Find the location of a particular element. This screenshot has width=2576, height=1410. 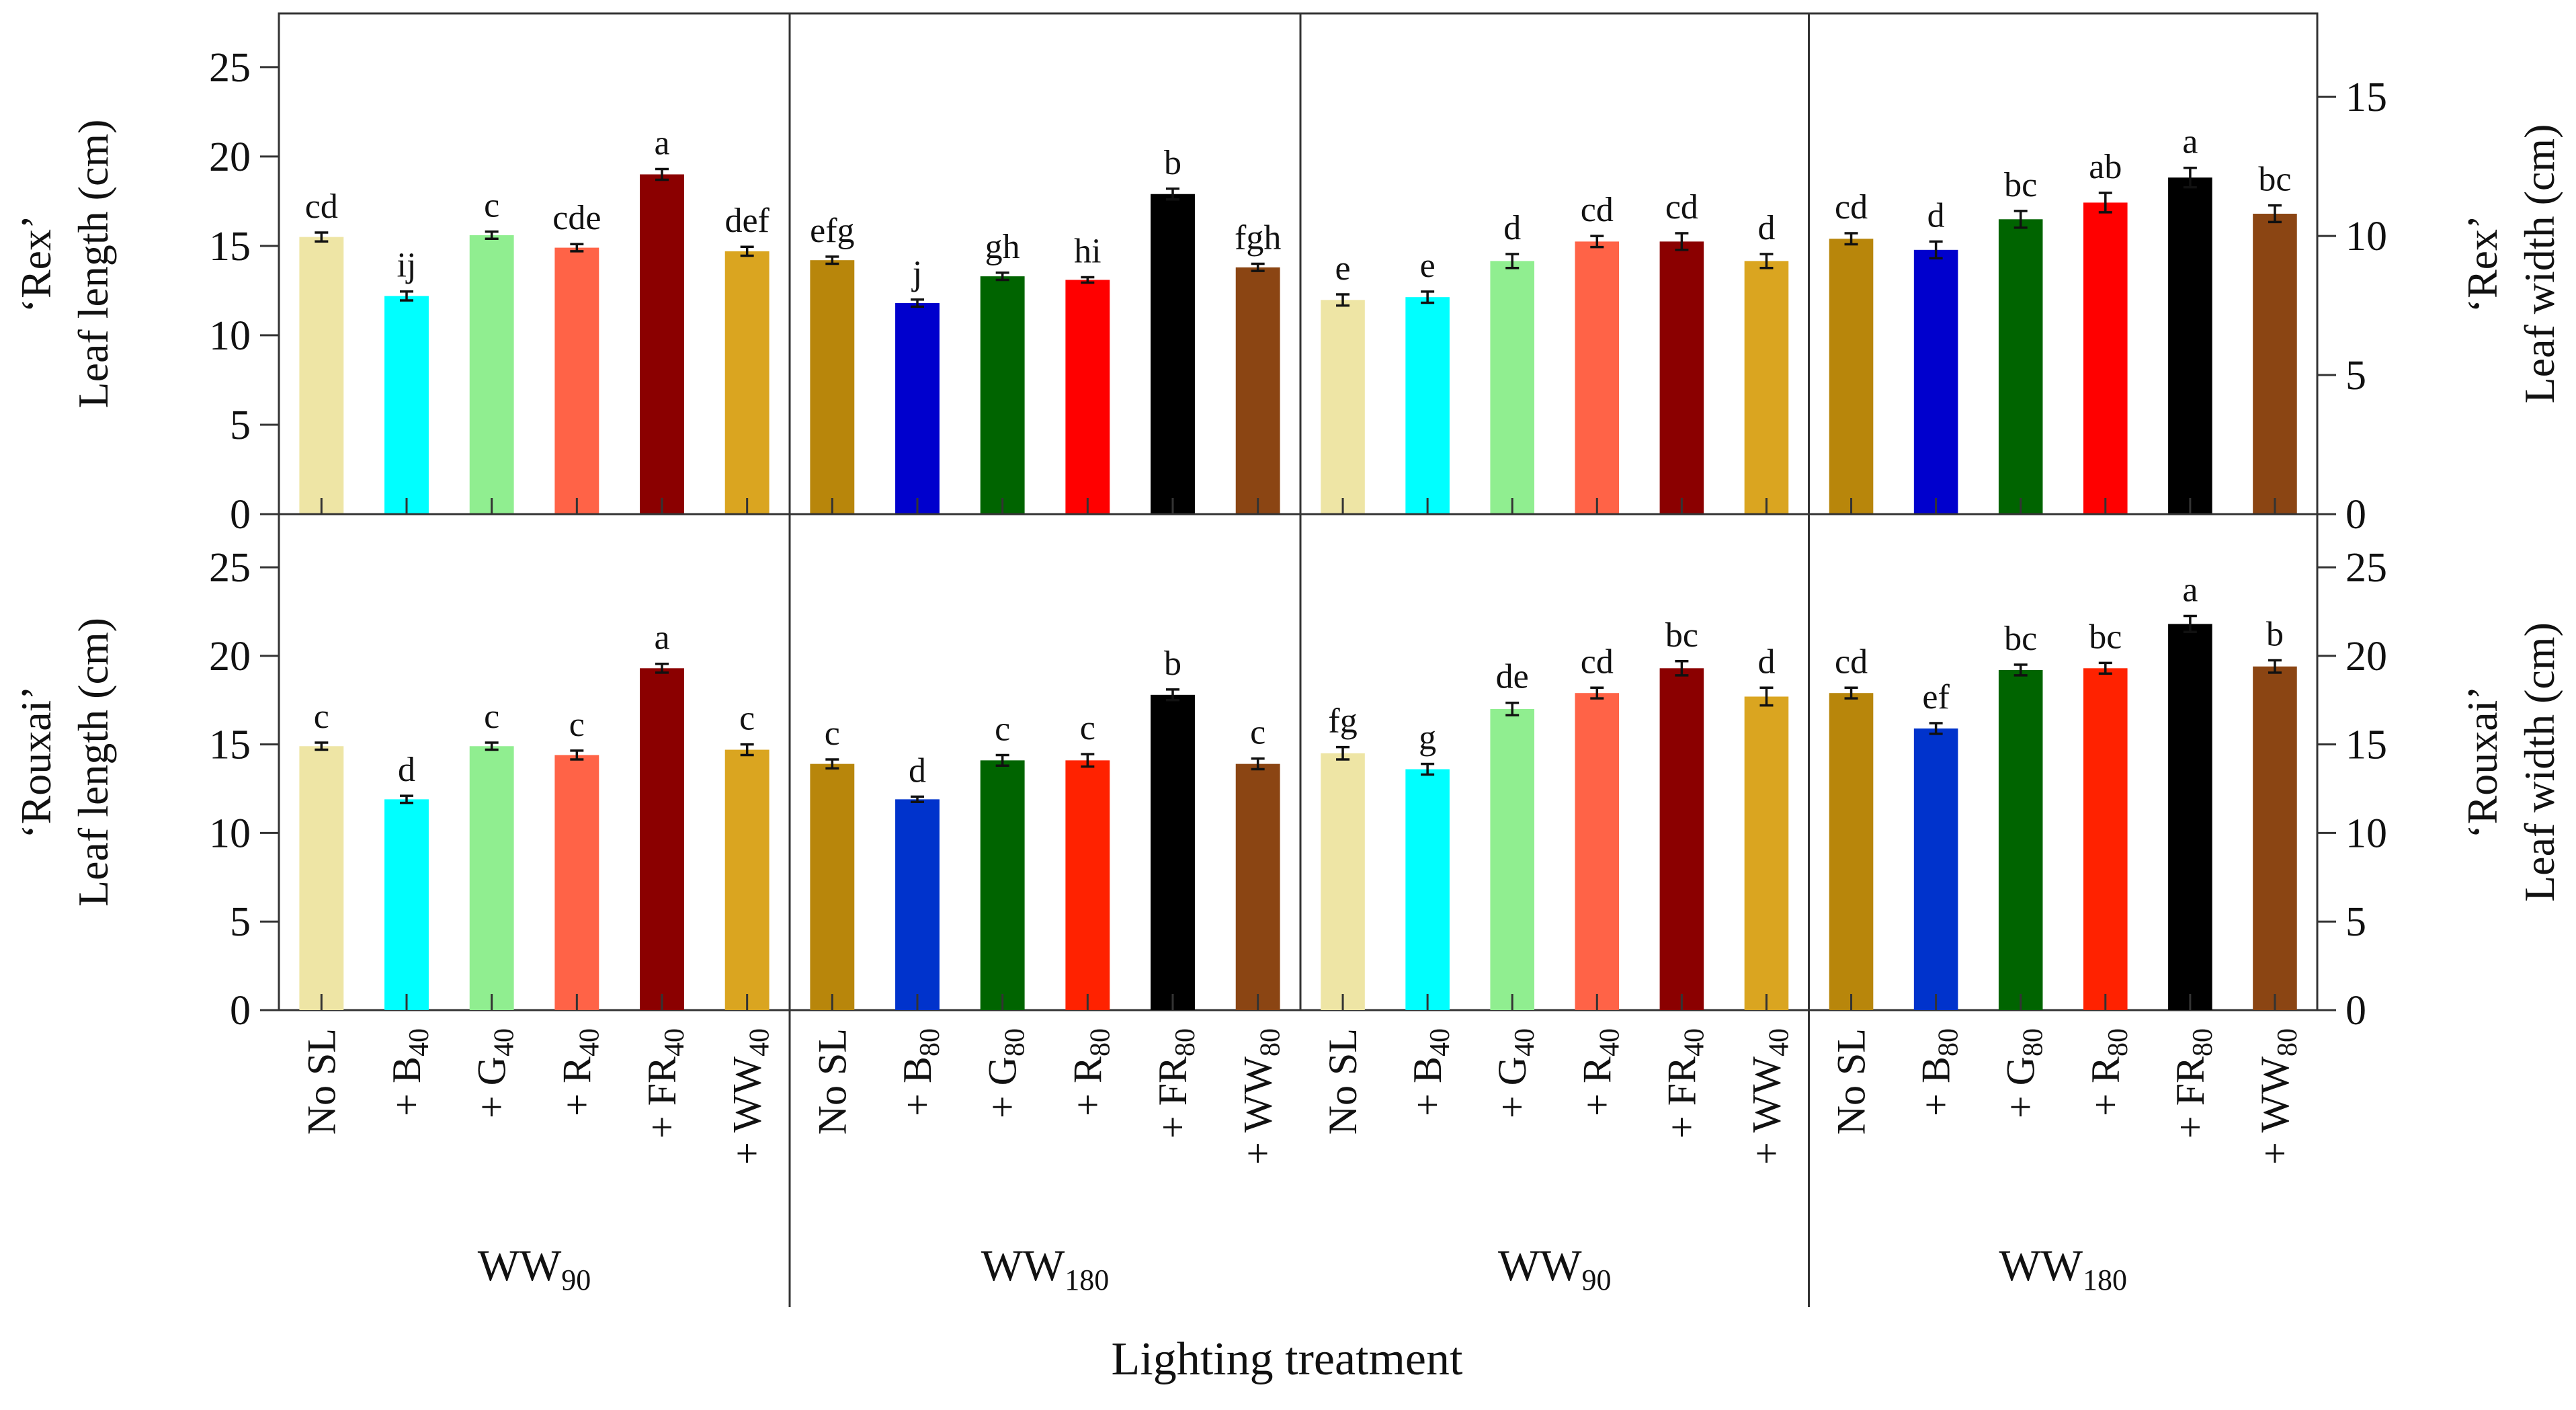

significance-letter: g is located at coordinates (1427, 738).